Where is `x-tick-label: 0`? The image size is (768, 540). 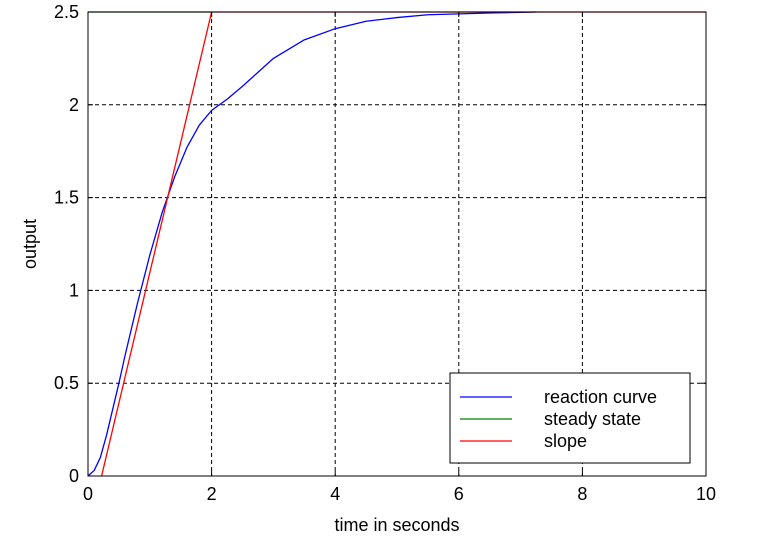
x-tick-label: 0 is located at coordinates (88, 494).